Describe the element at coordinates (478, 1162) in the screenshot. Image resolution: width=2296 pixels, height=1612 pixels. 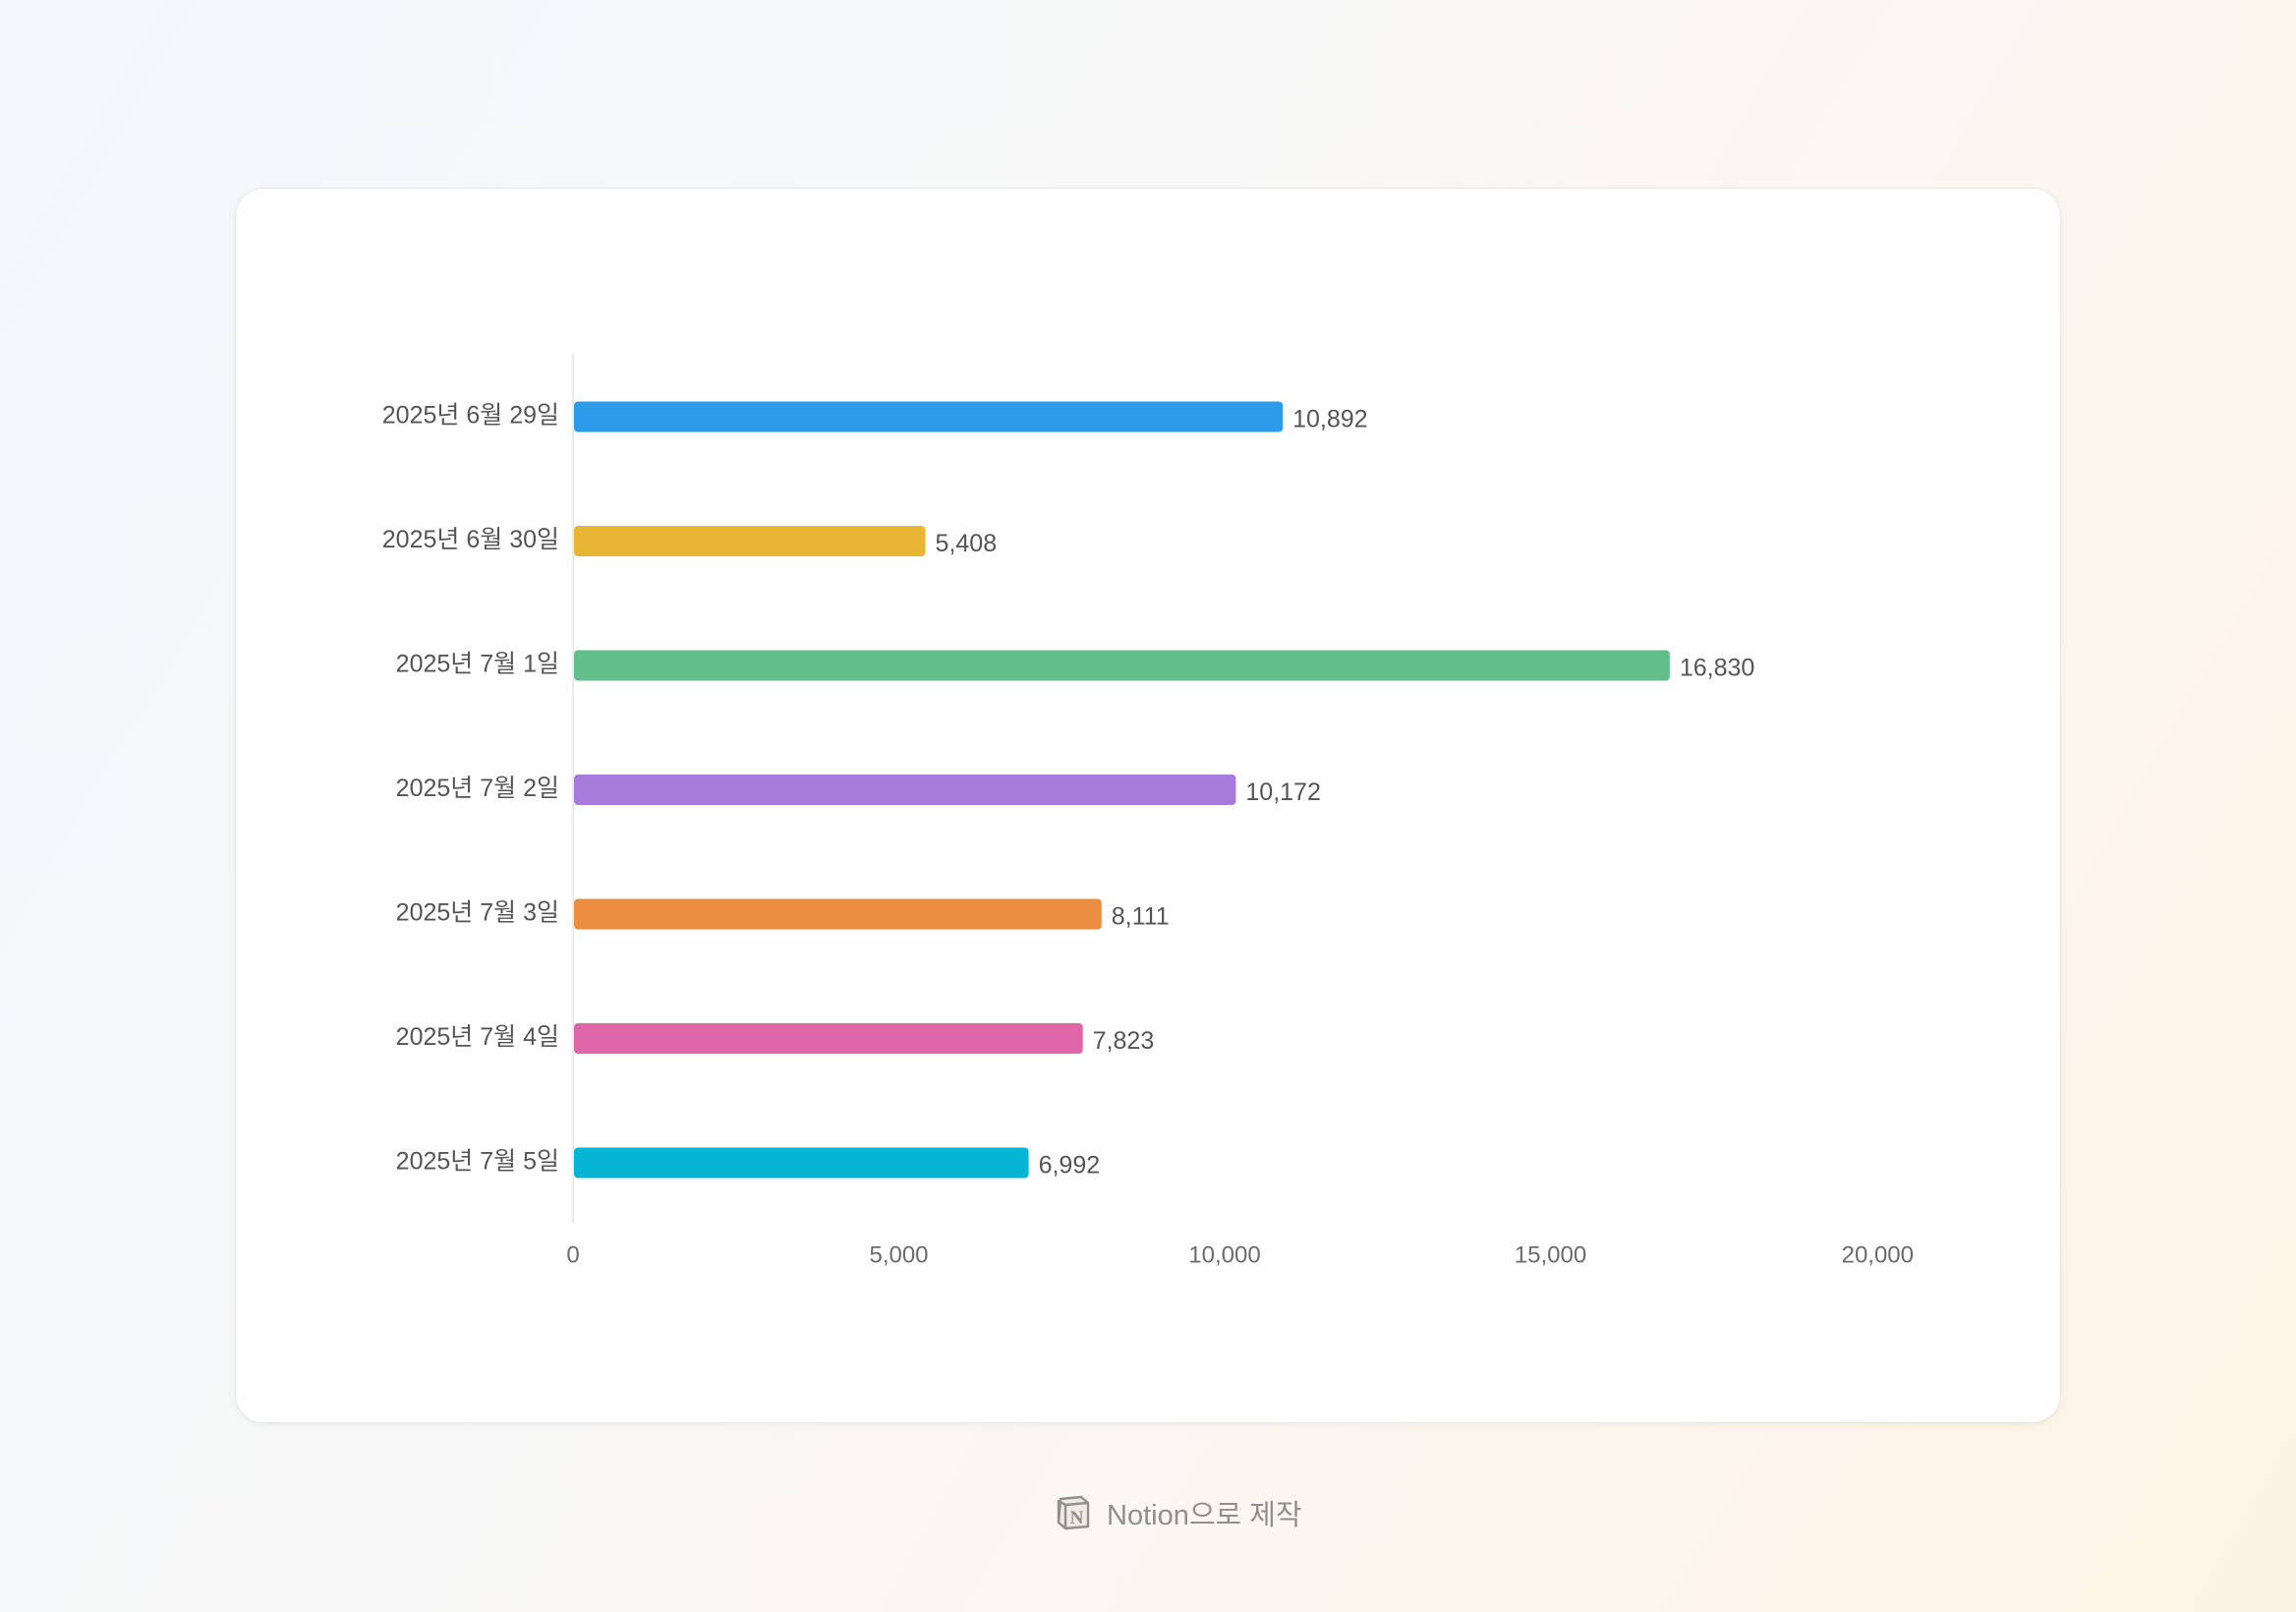
I see `category-label-7: 2025년 7월 5일` at that location.